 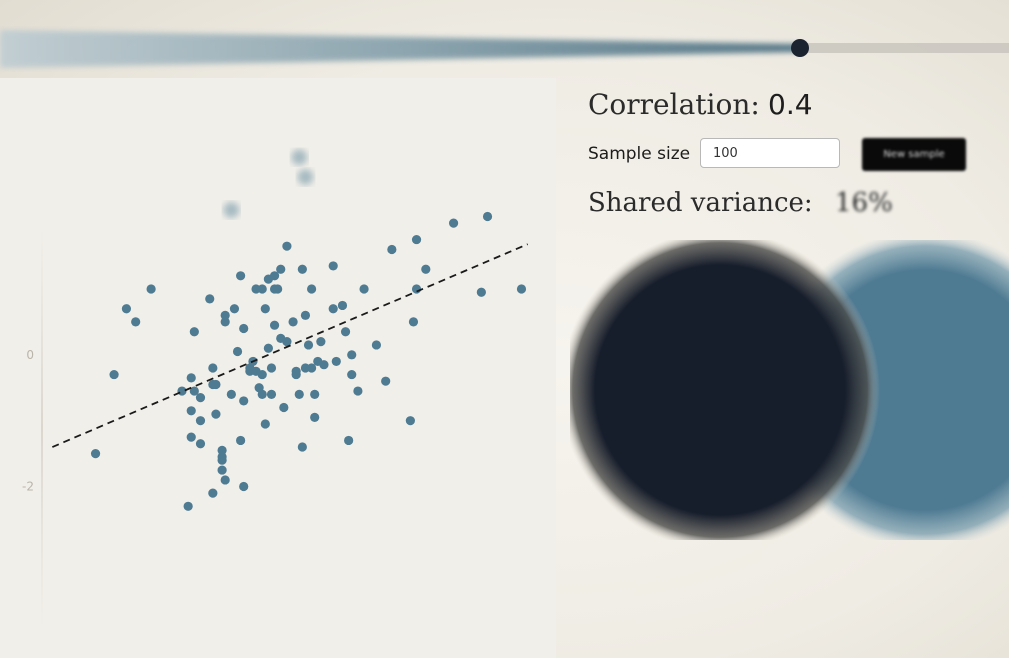 What do you see at coordinates (904, 48) in the screenshot?
I see `slider-rest` at bounding box center [904, 48].